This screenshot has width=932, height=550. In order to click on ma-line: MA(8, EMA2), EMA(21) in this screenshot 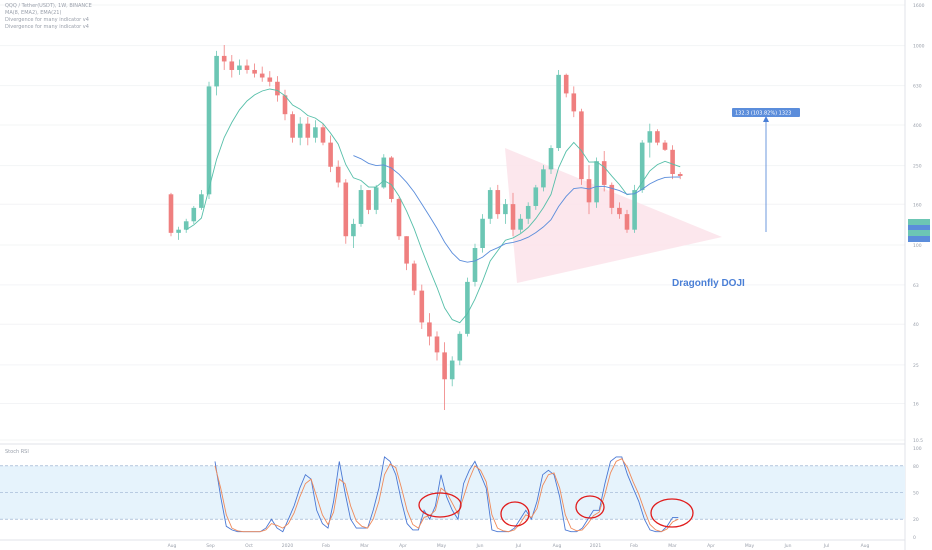, I will do `click(33, 13)`.